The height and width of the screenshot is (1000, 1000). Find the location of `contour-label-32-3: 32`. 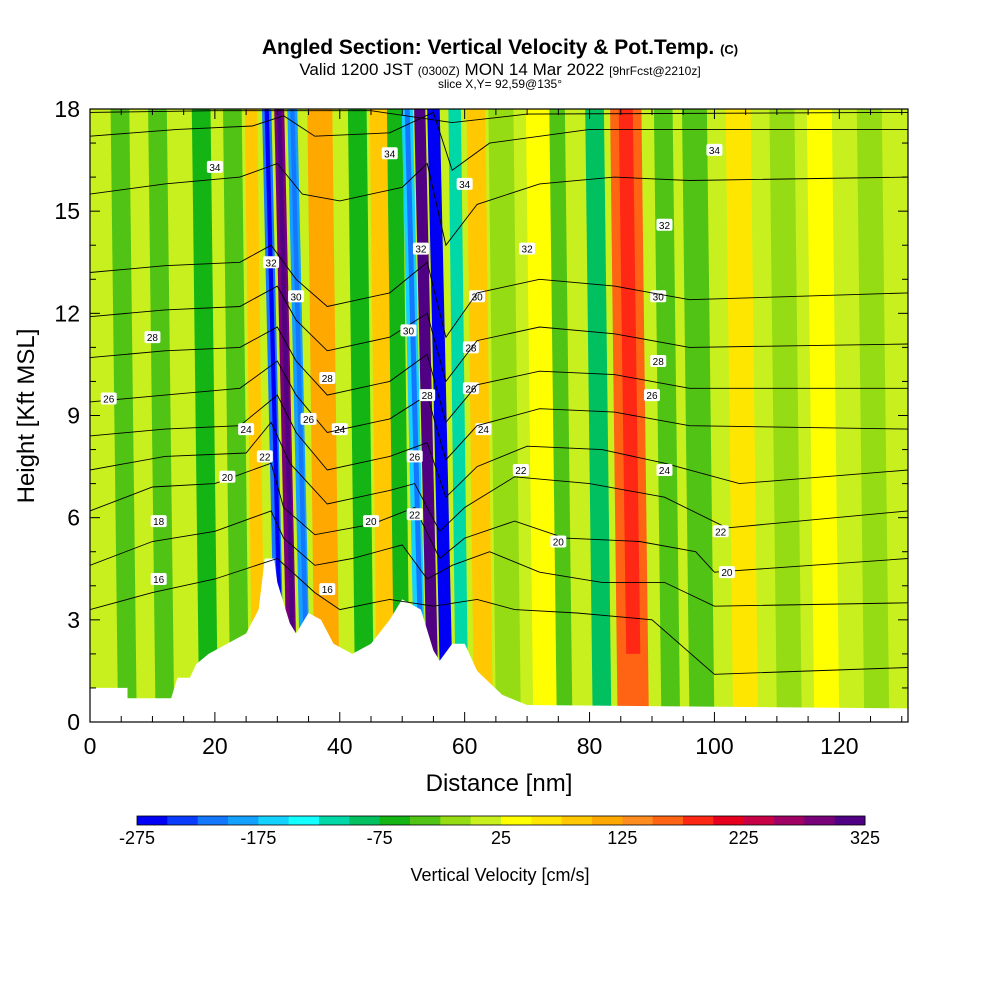

contour-label-32-3: 32 is located at coordinates (664, 225).